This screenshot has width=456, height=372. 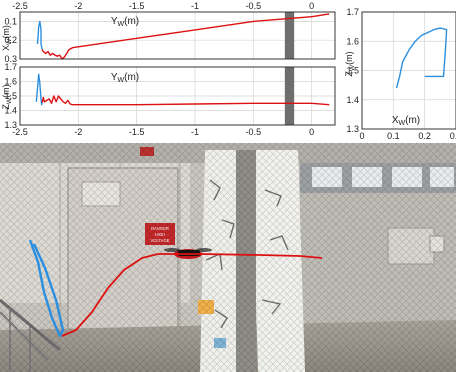 What do you see at coordinates (406, 121) in the screenshot?
I see `chart3-x-axis-label: XW(m)` at bounding box center [406, 121].